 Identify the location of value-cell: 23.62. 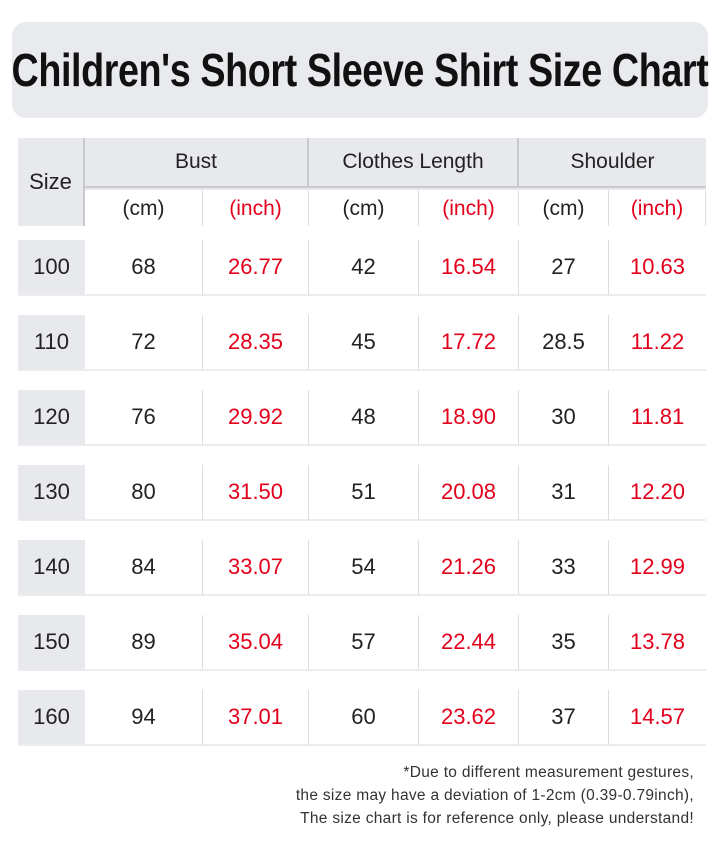
(469, 718).